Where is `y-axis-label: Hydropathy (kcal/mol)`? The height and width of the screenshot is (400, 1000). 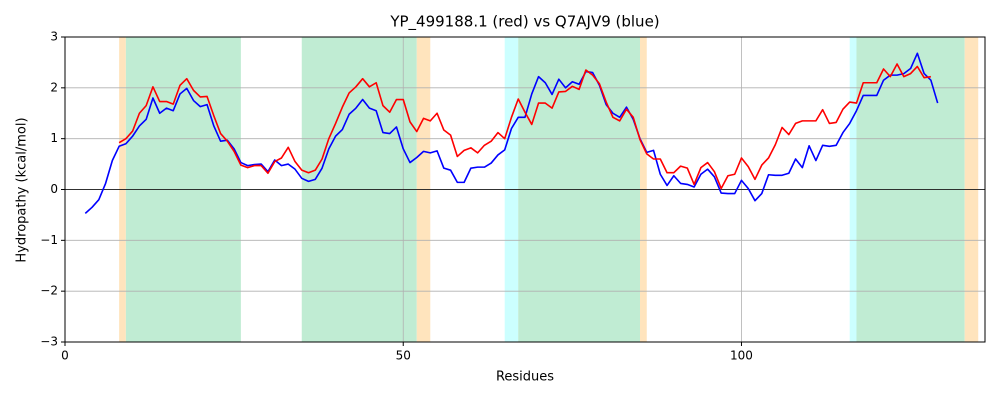
y-axis-label: Hydropathy (kcal/mol) is located at coordinates (22, 189).